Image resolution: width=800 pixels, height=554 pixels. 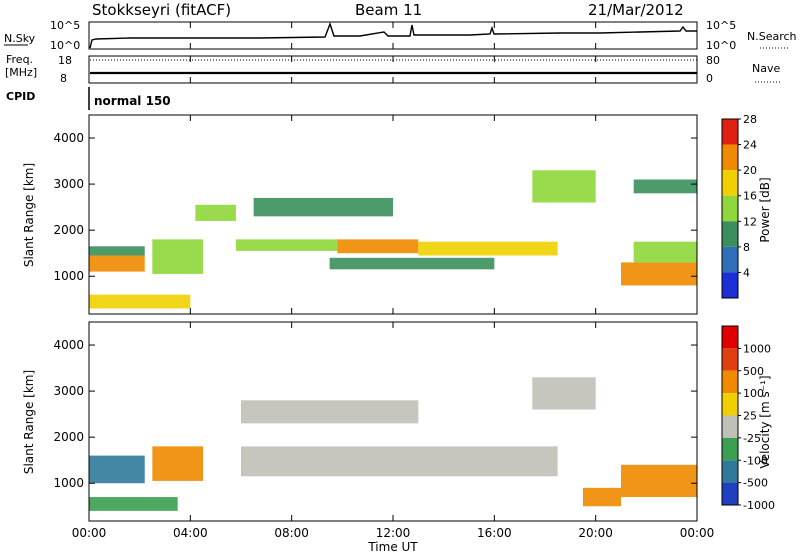 What do you see at coordinates (494, 533) in the screenshot?
I see `x-tick-label: 16:00` at bounding box center [494, 533].